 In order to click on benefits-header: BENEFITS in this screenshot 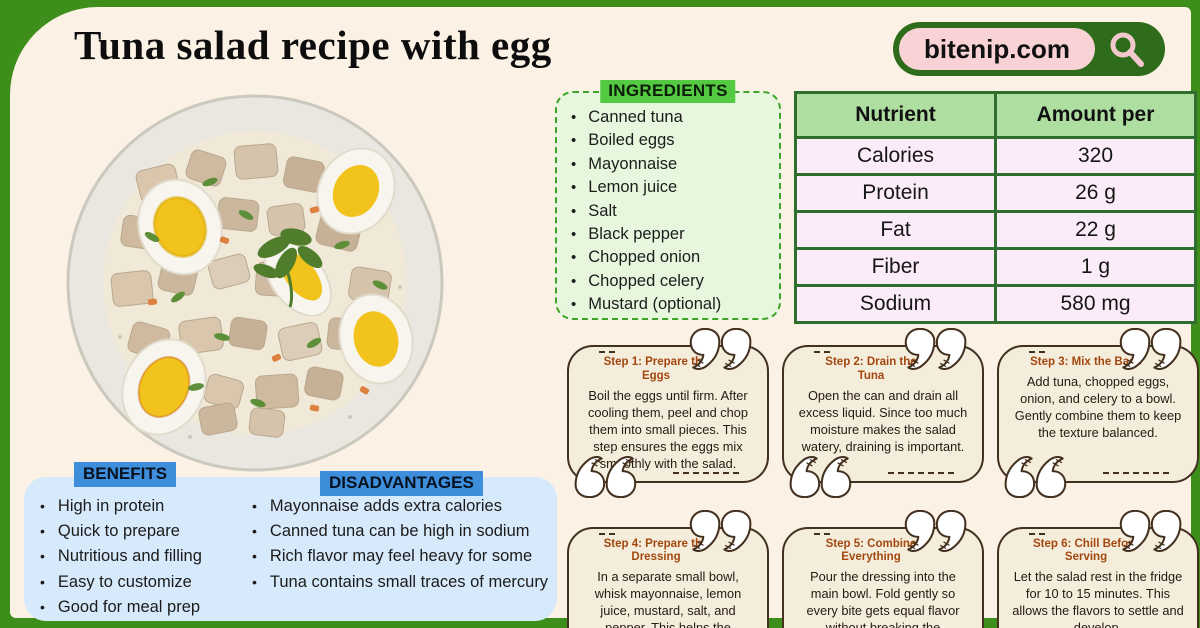, I will do `click(125, 474)`.